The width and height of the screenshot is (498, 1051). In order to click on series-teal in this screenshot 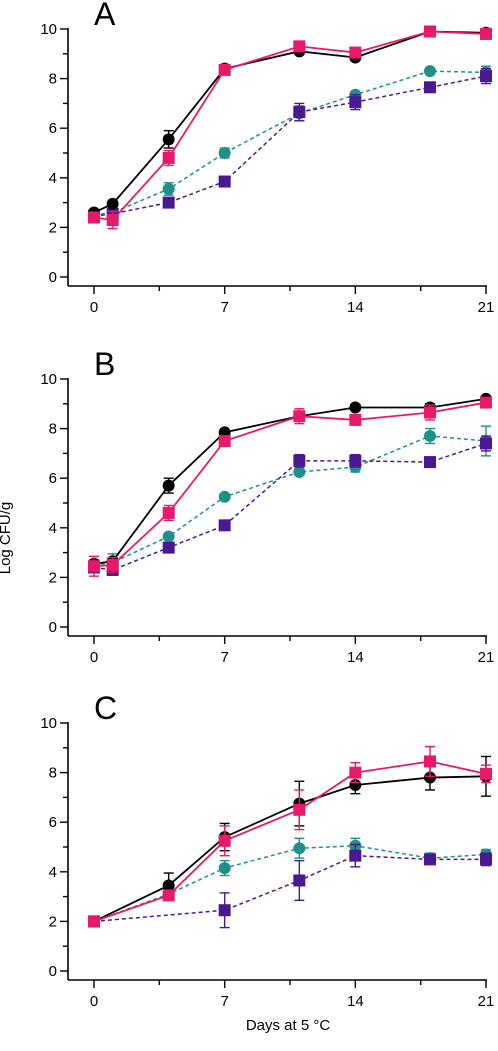, I will do `click(290, 882)`.